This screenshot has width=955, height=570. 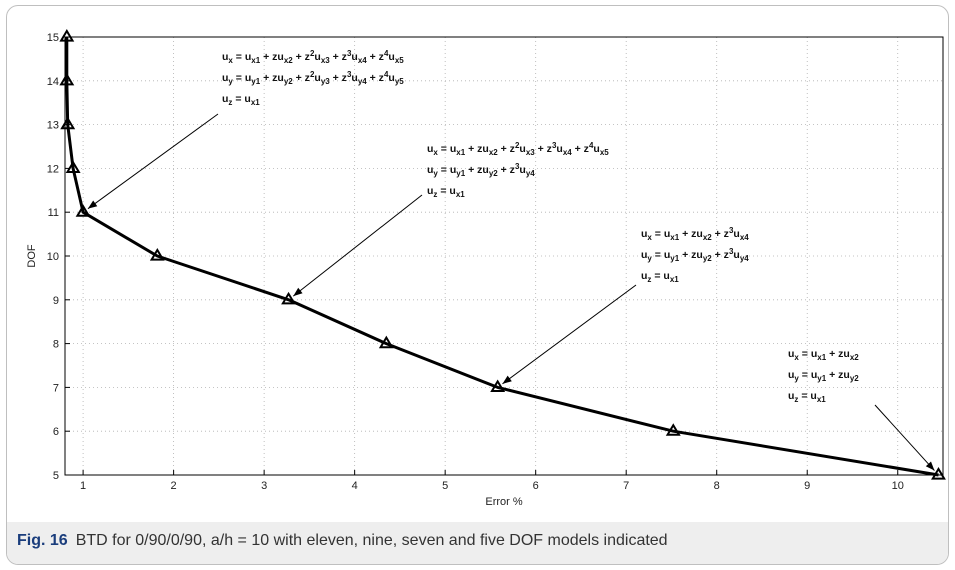 What do you see at coordinates (445, 486) in the screenshot?
I see `x-tick-label: 5` at bounding box center [445, 486].